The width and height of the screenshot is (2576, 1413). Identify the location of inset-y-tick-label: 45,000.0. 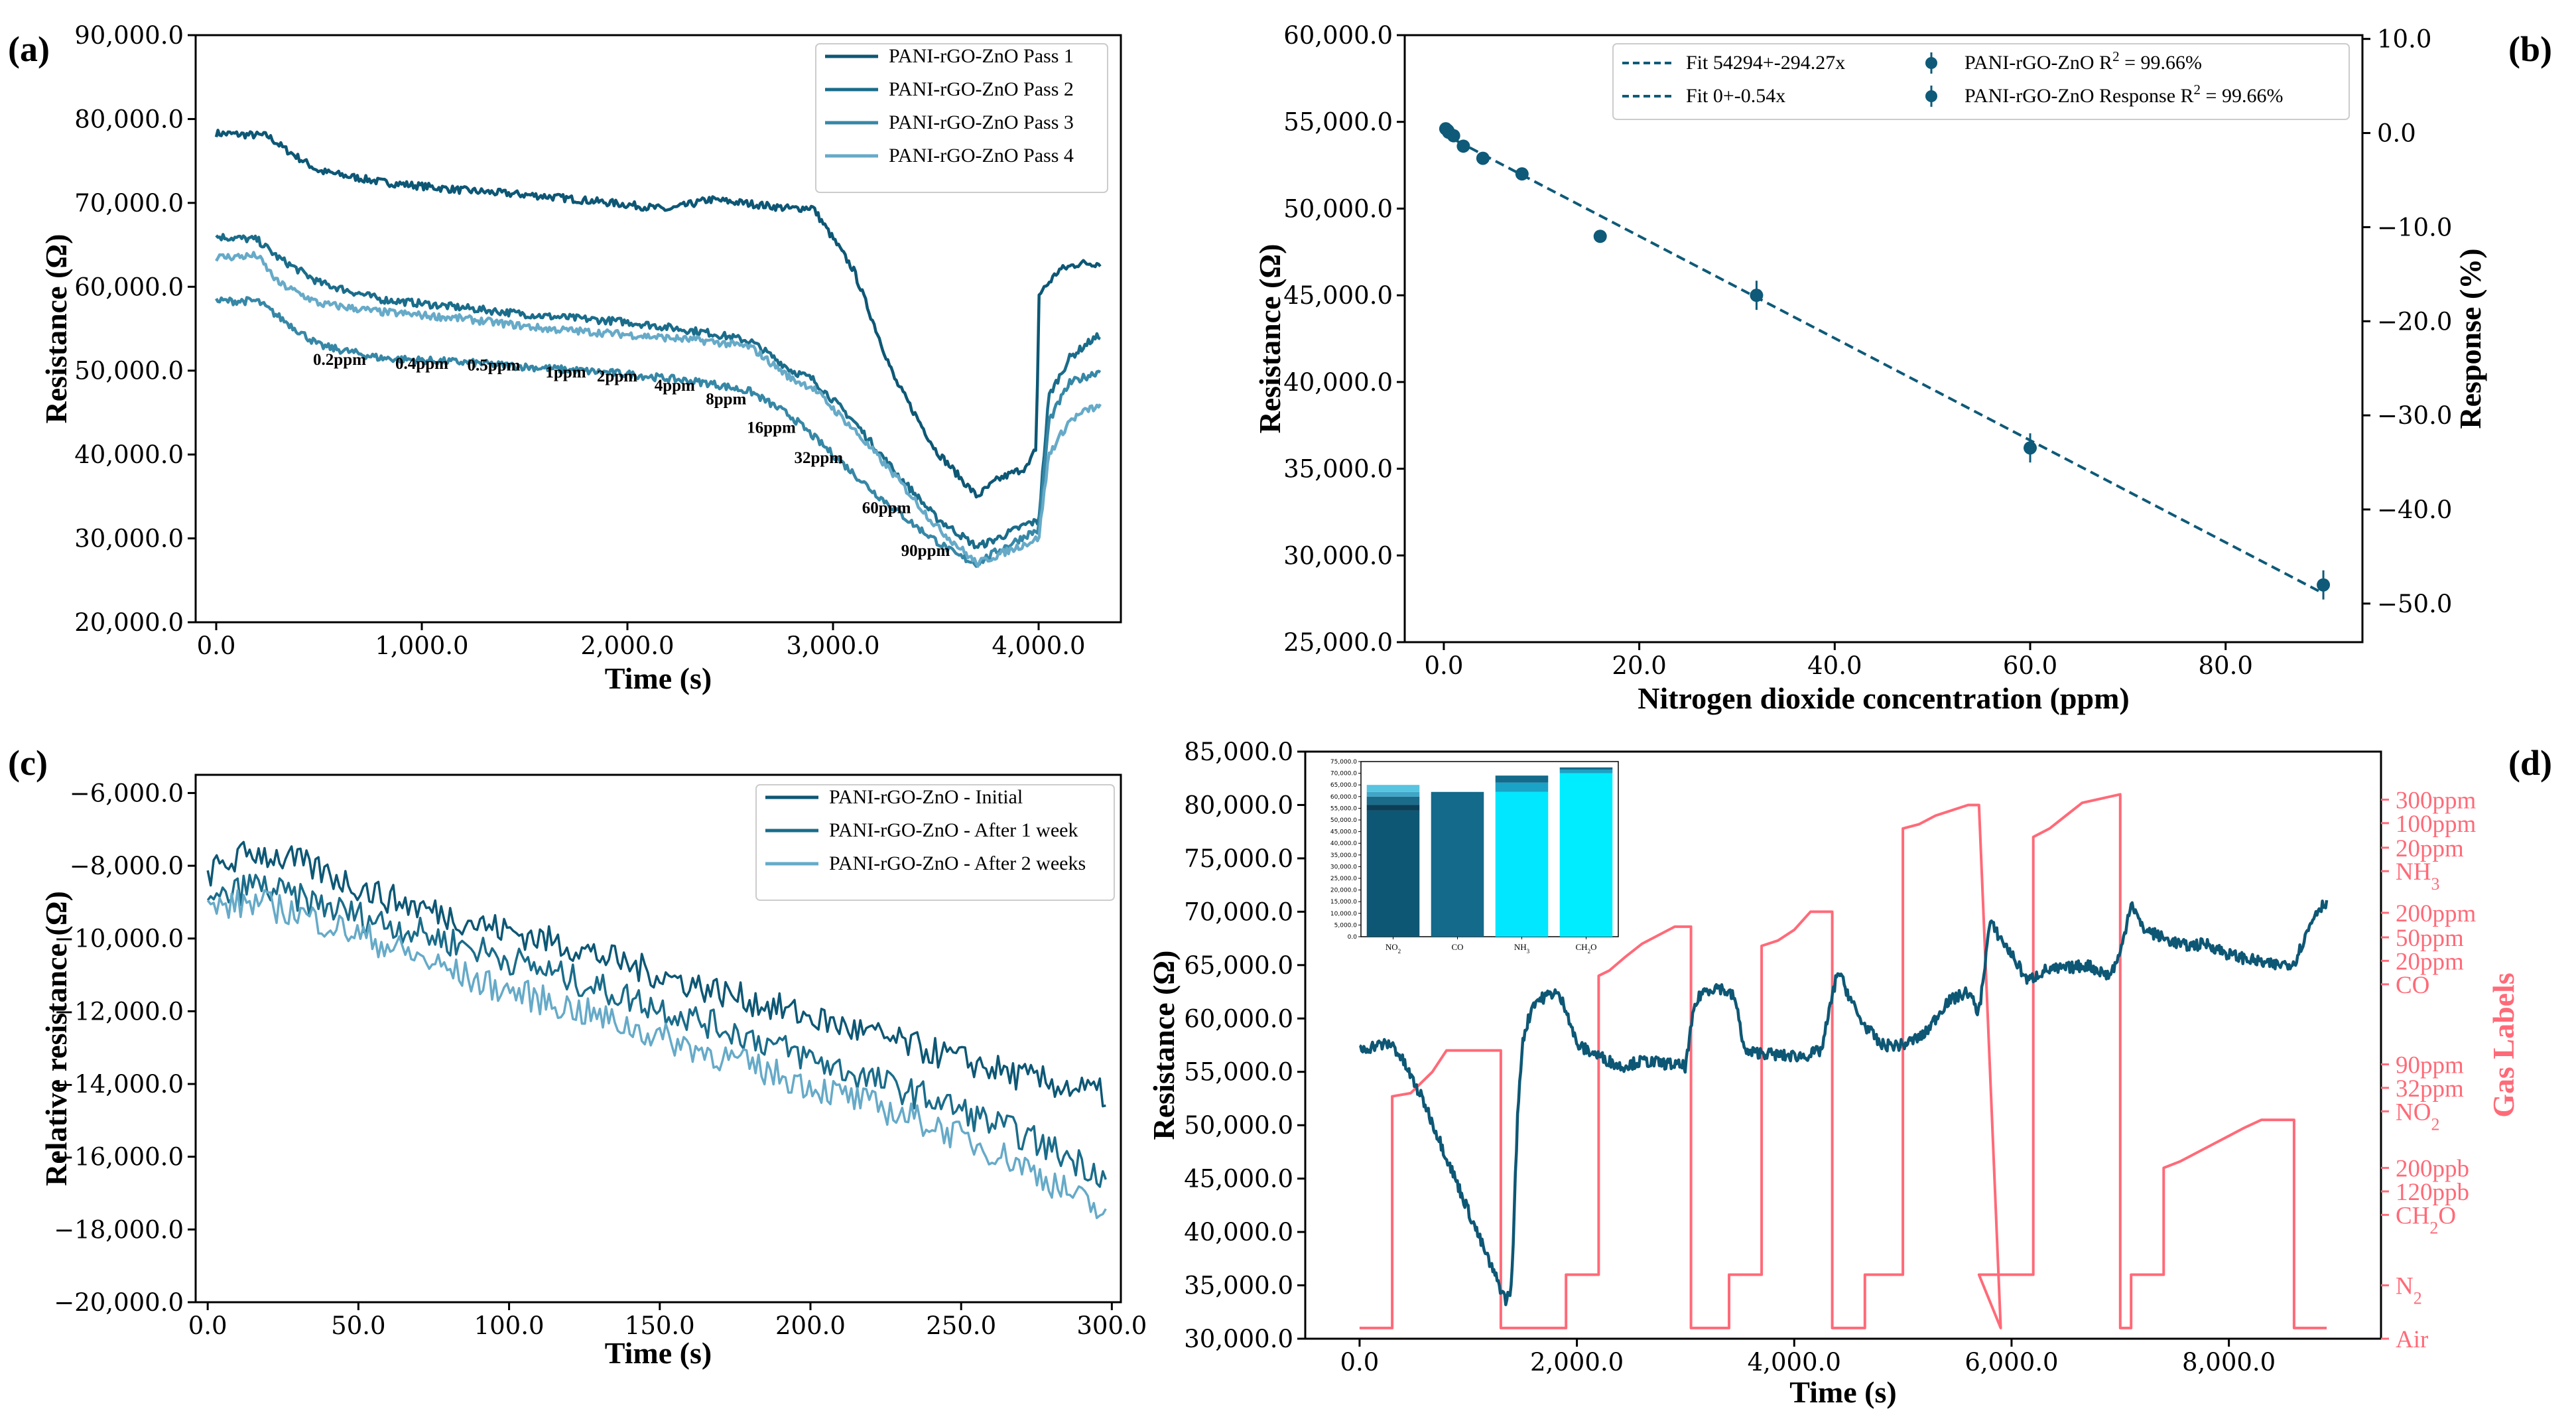
(1344, 833).